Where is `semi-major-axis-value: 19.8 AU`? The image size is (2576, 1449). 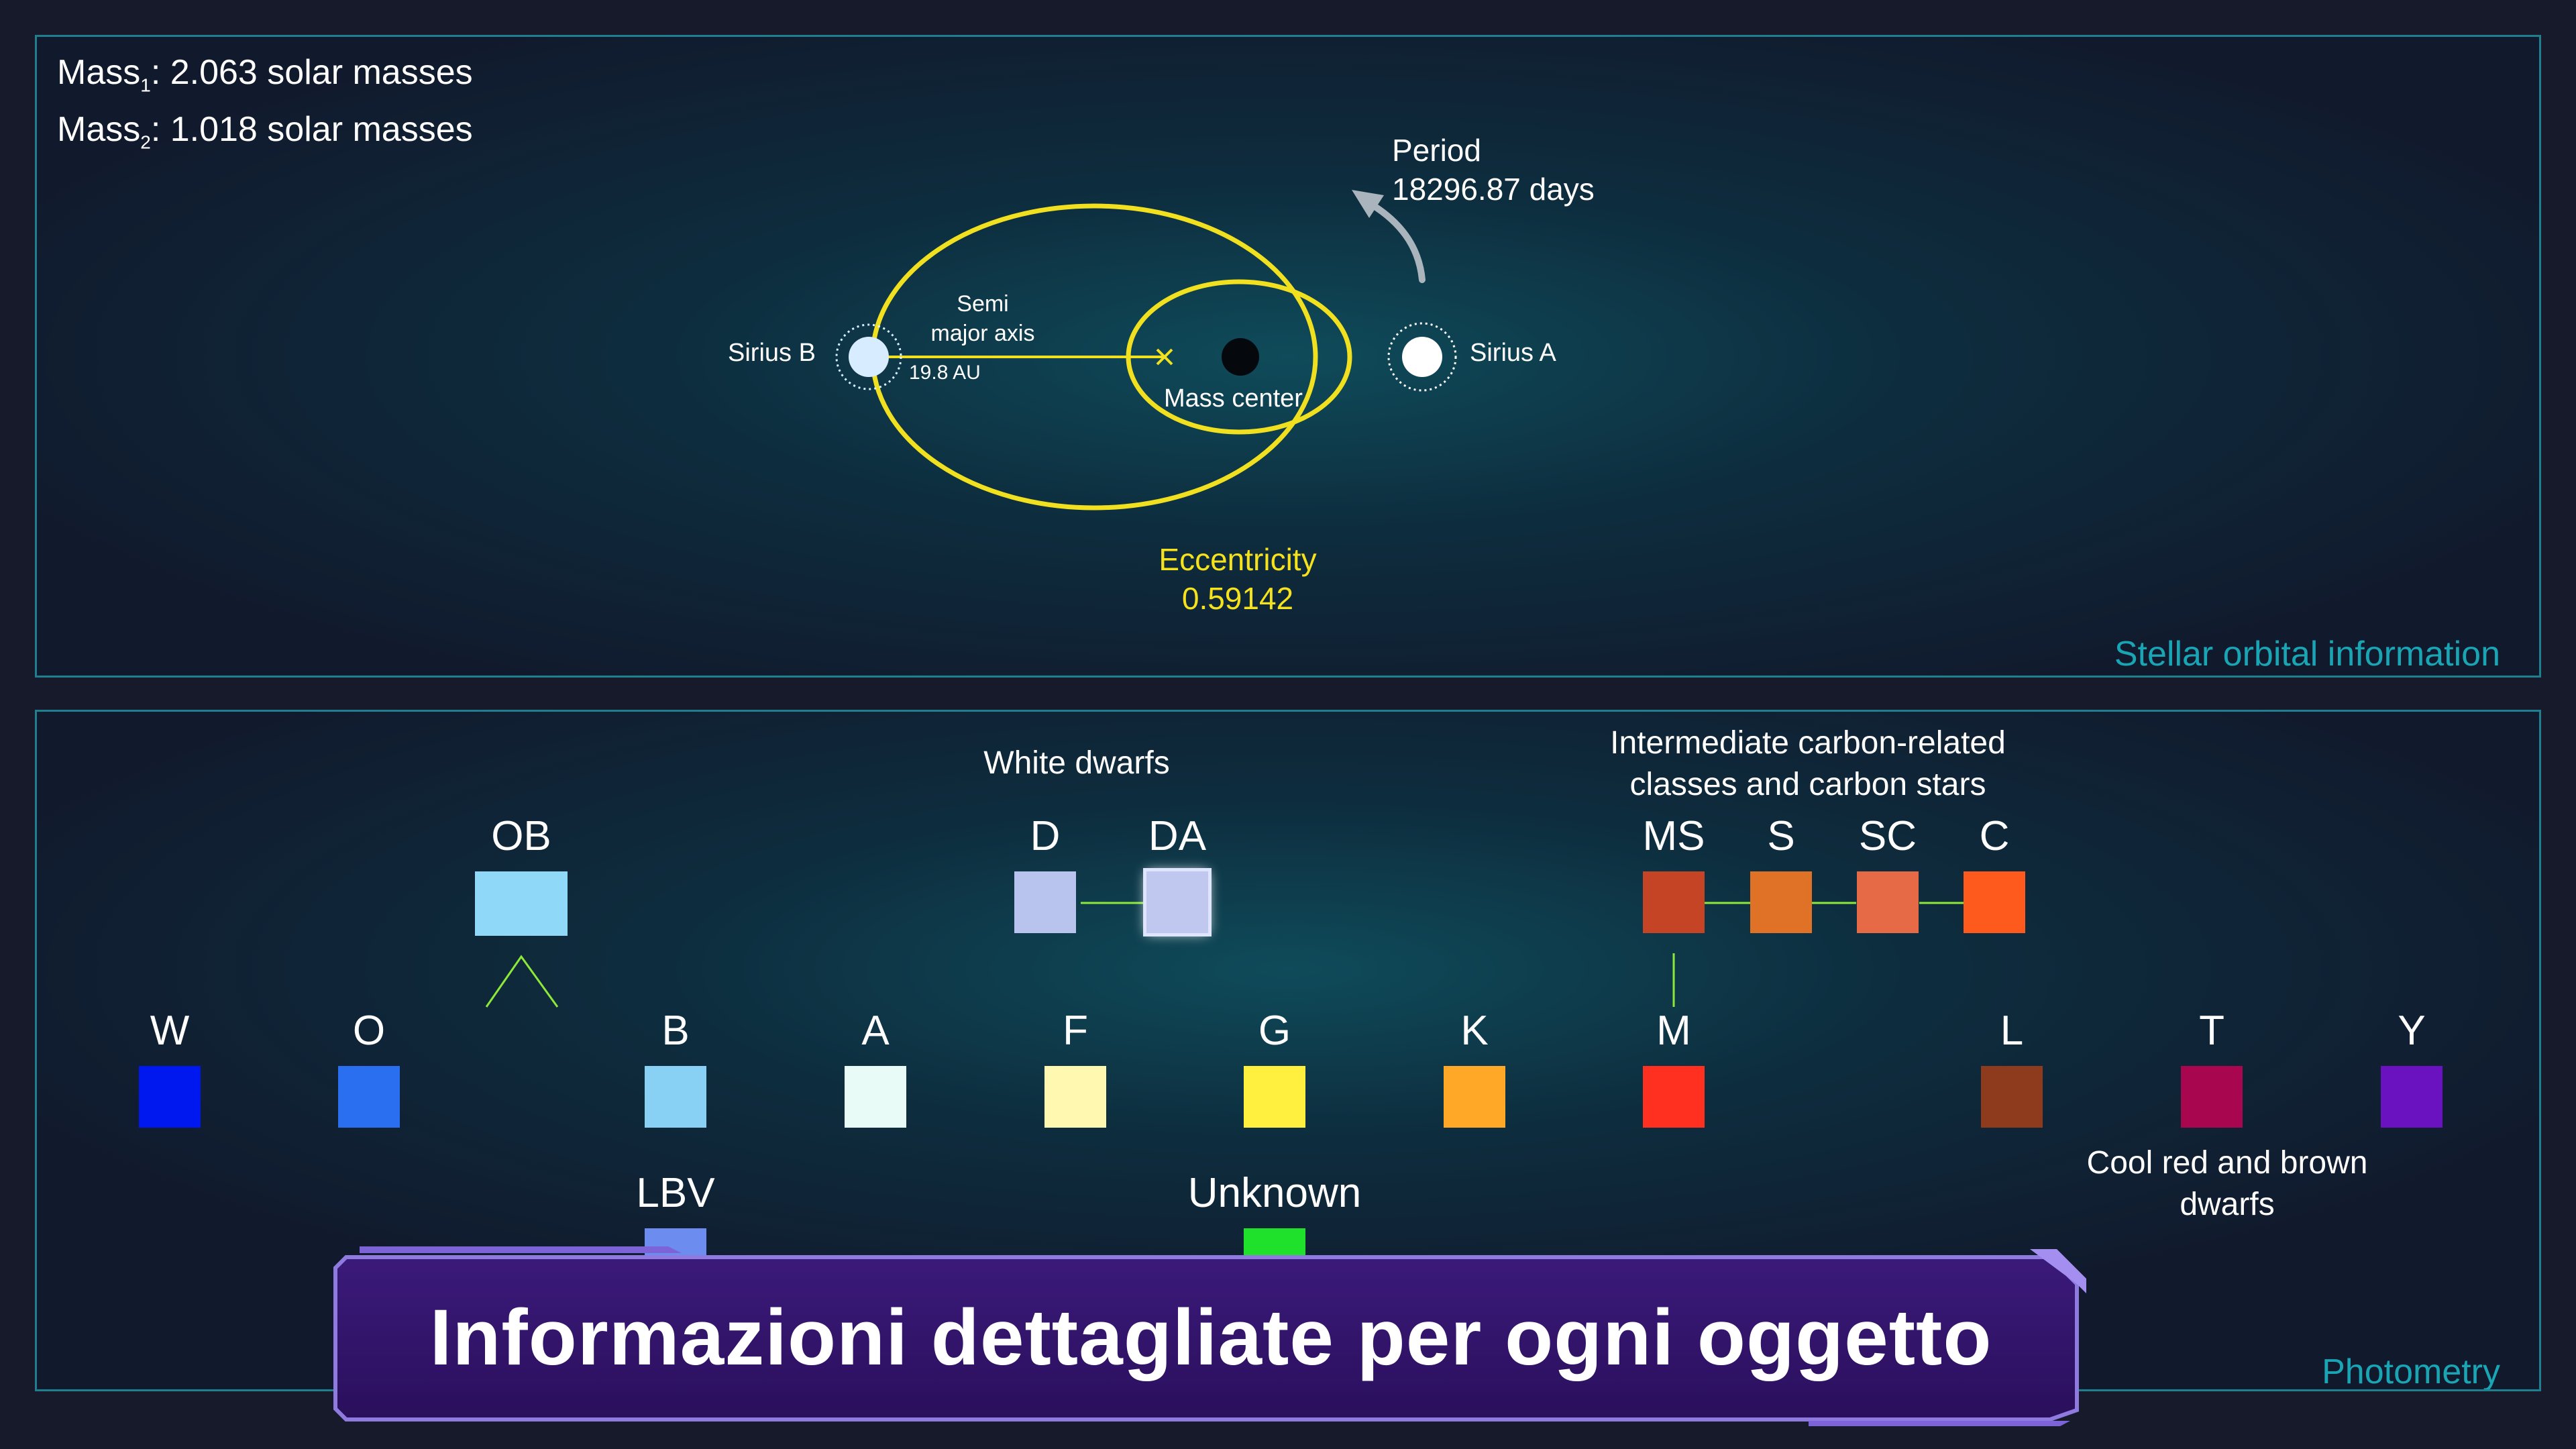
semi-major-axis-value: 19.8 AU is located at coordinates (945, 373).